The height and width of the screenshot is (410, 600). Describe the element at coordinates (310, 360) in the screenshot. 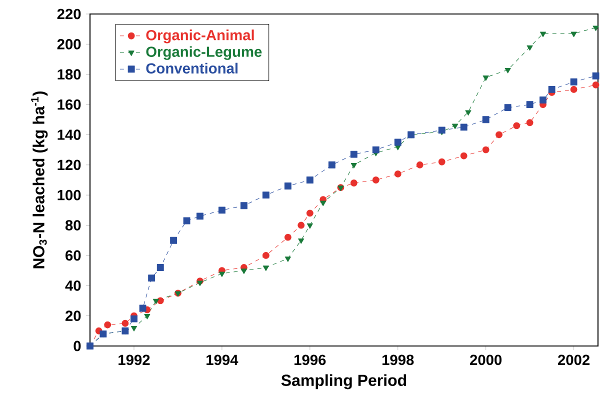

I see `x-tick-label: 1996` at that location.